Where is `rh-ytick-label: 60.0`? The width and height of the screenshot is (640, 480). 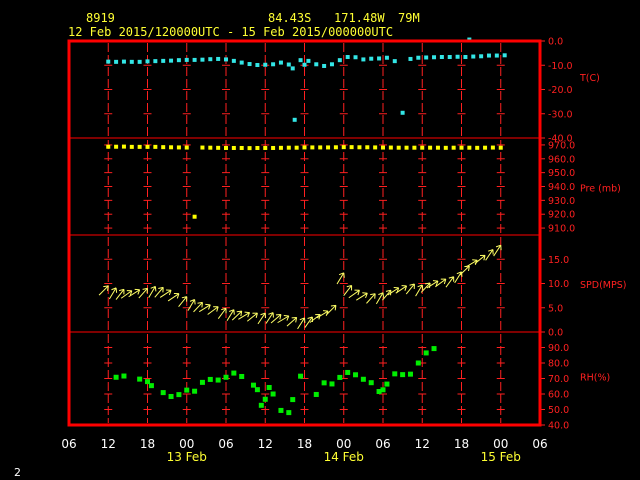
rh-ytick-label: 60.0 is located at coordinates (558, 395).